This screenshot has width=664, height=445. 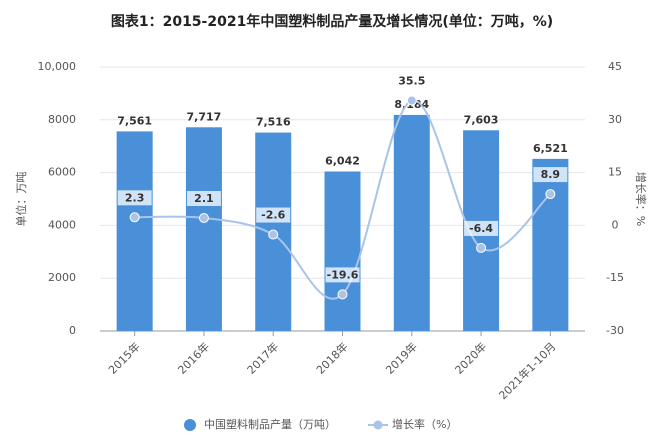 I want to click on y-tick-label: 4000, so click(x=62, y=224).